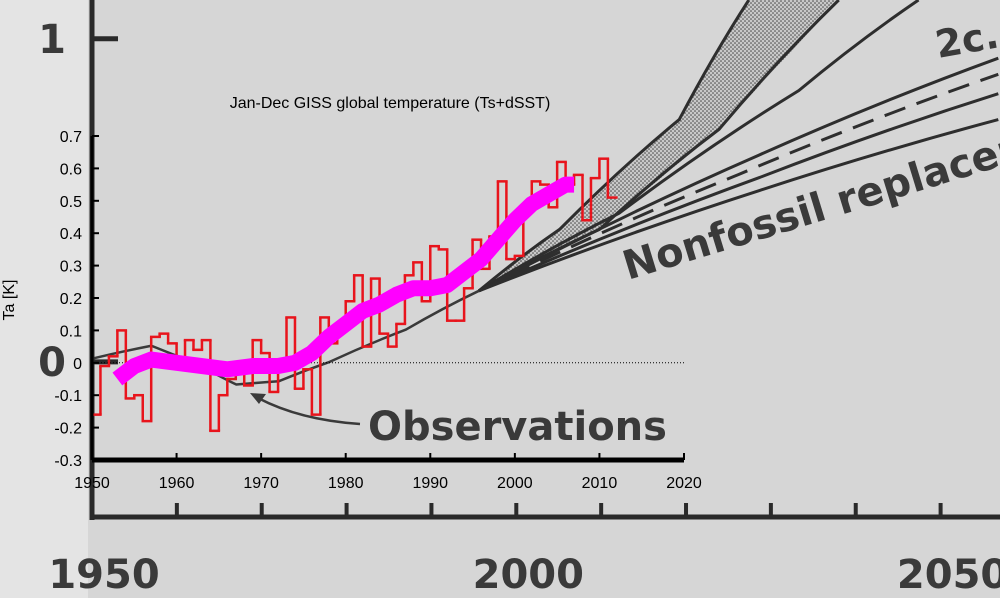 The height and width of the screenshot is (598, 1000). I want to click on y-axis-label: Ta [K], so click(9, 300).